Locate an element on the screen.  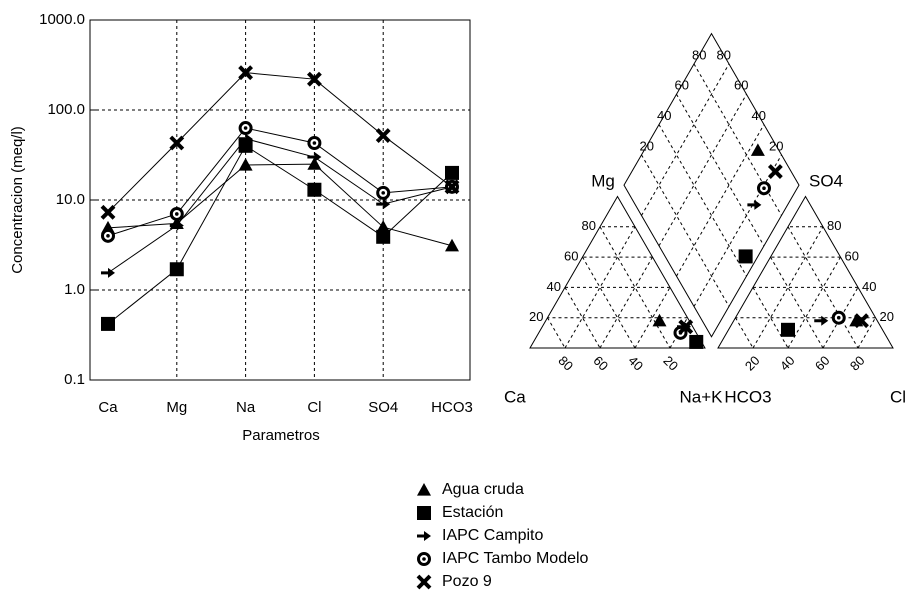
x-tick-label: Cl is located at coordinates (314, 407).